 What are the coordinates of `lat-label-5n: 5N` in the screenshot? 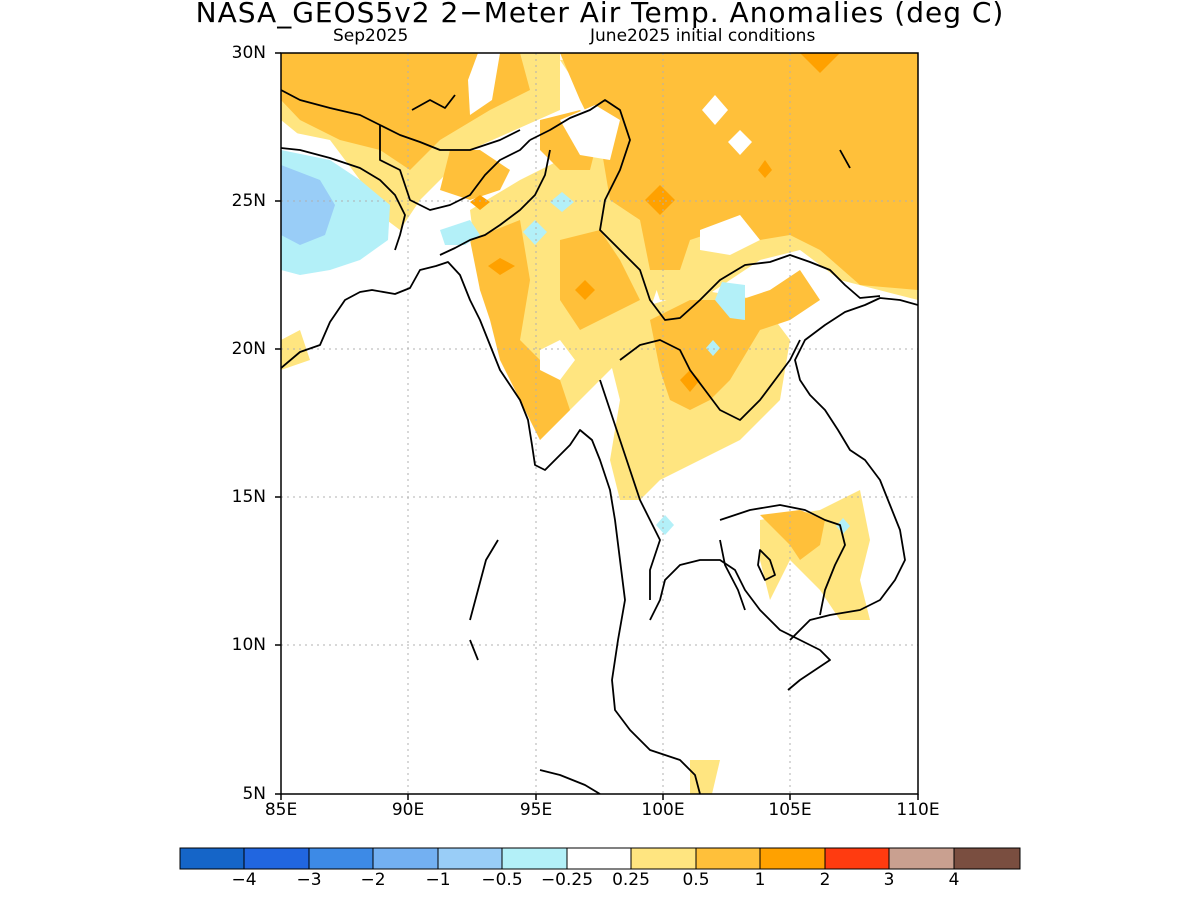 It's located at (254, 794).